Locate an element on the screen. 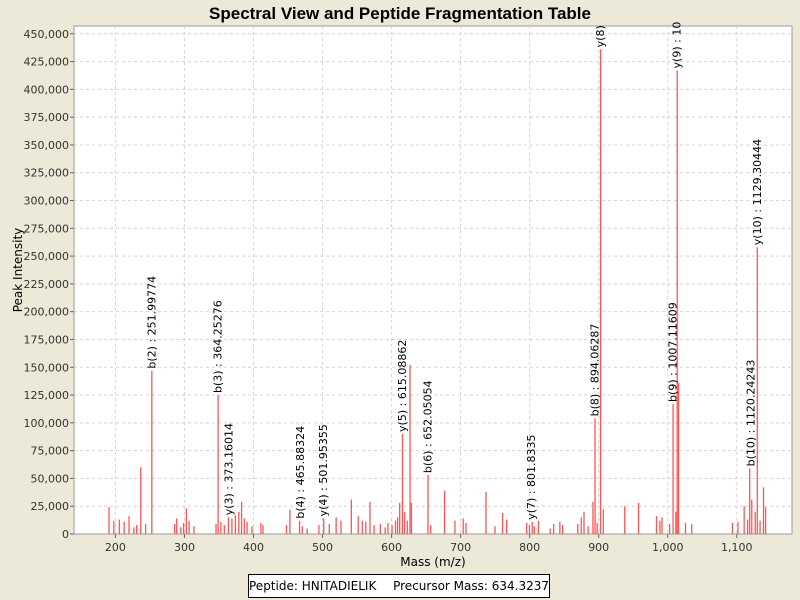  x-tick-label: 400 is located at coordinates (253, 547).